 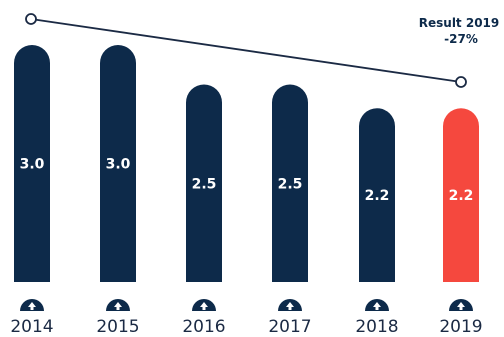 I want to click on annotation-line1: Result 2019, so click(x=459, y=23).